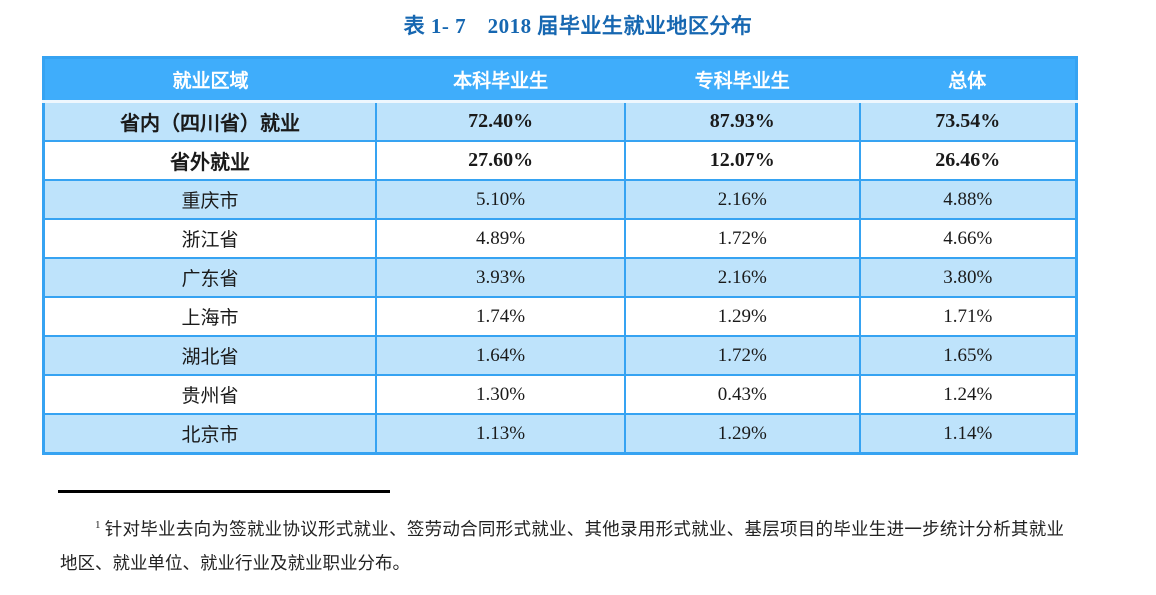 Image resolution: width=1156 pixels, height=595 pixels. Describe the element at coordinates (968, 316) in the screenshot. I see `value-cell: 1.71%` at that location.